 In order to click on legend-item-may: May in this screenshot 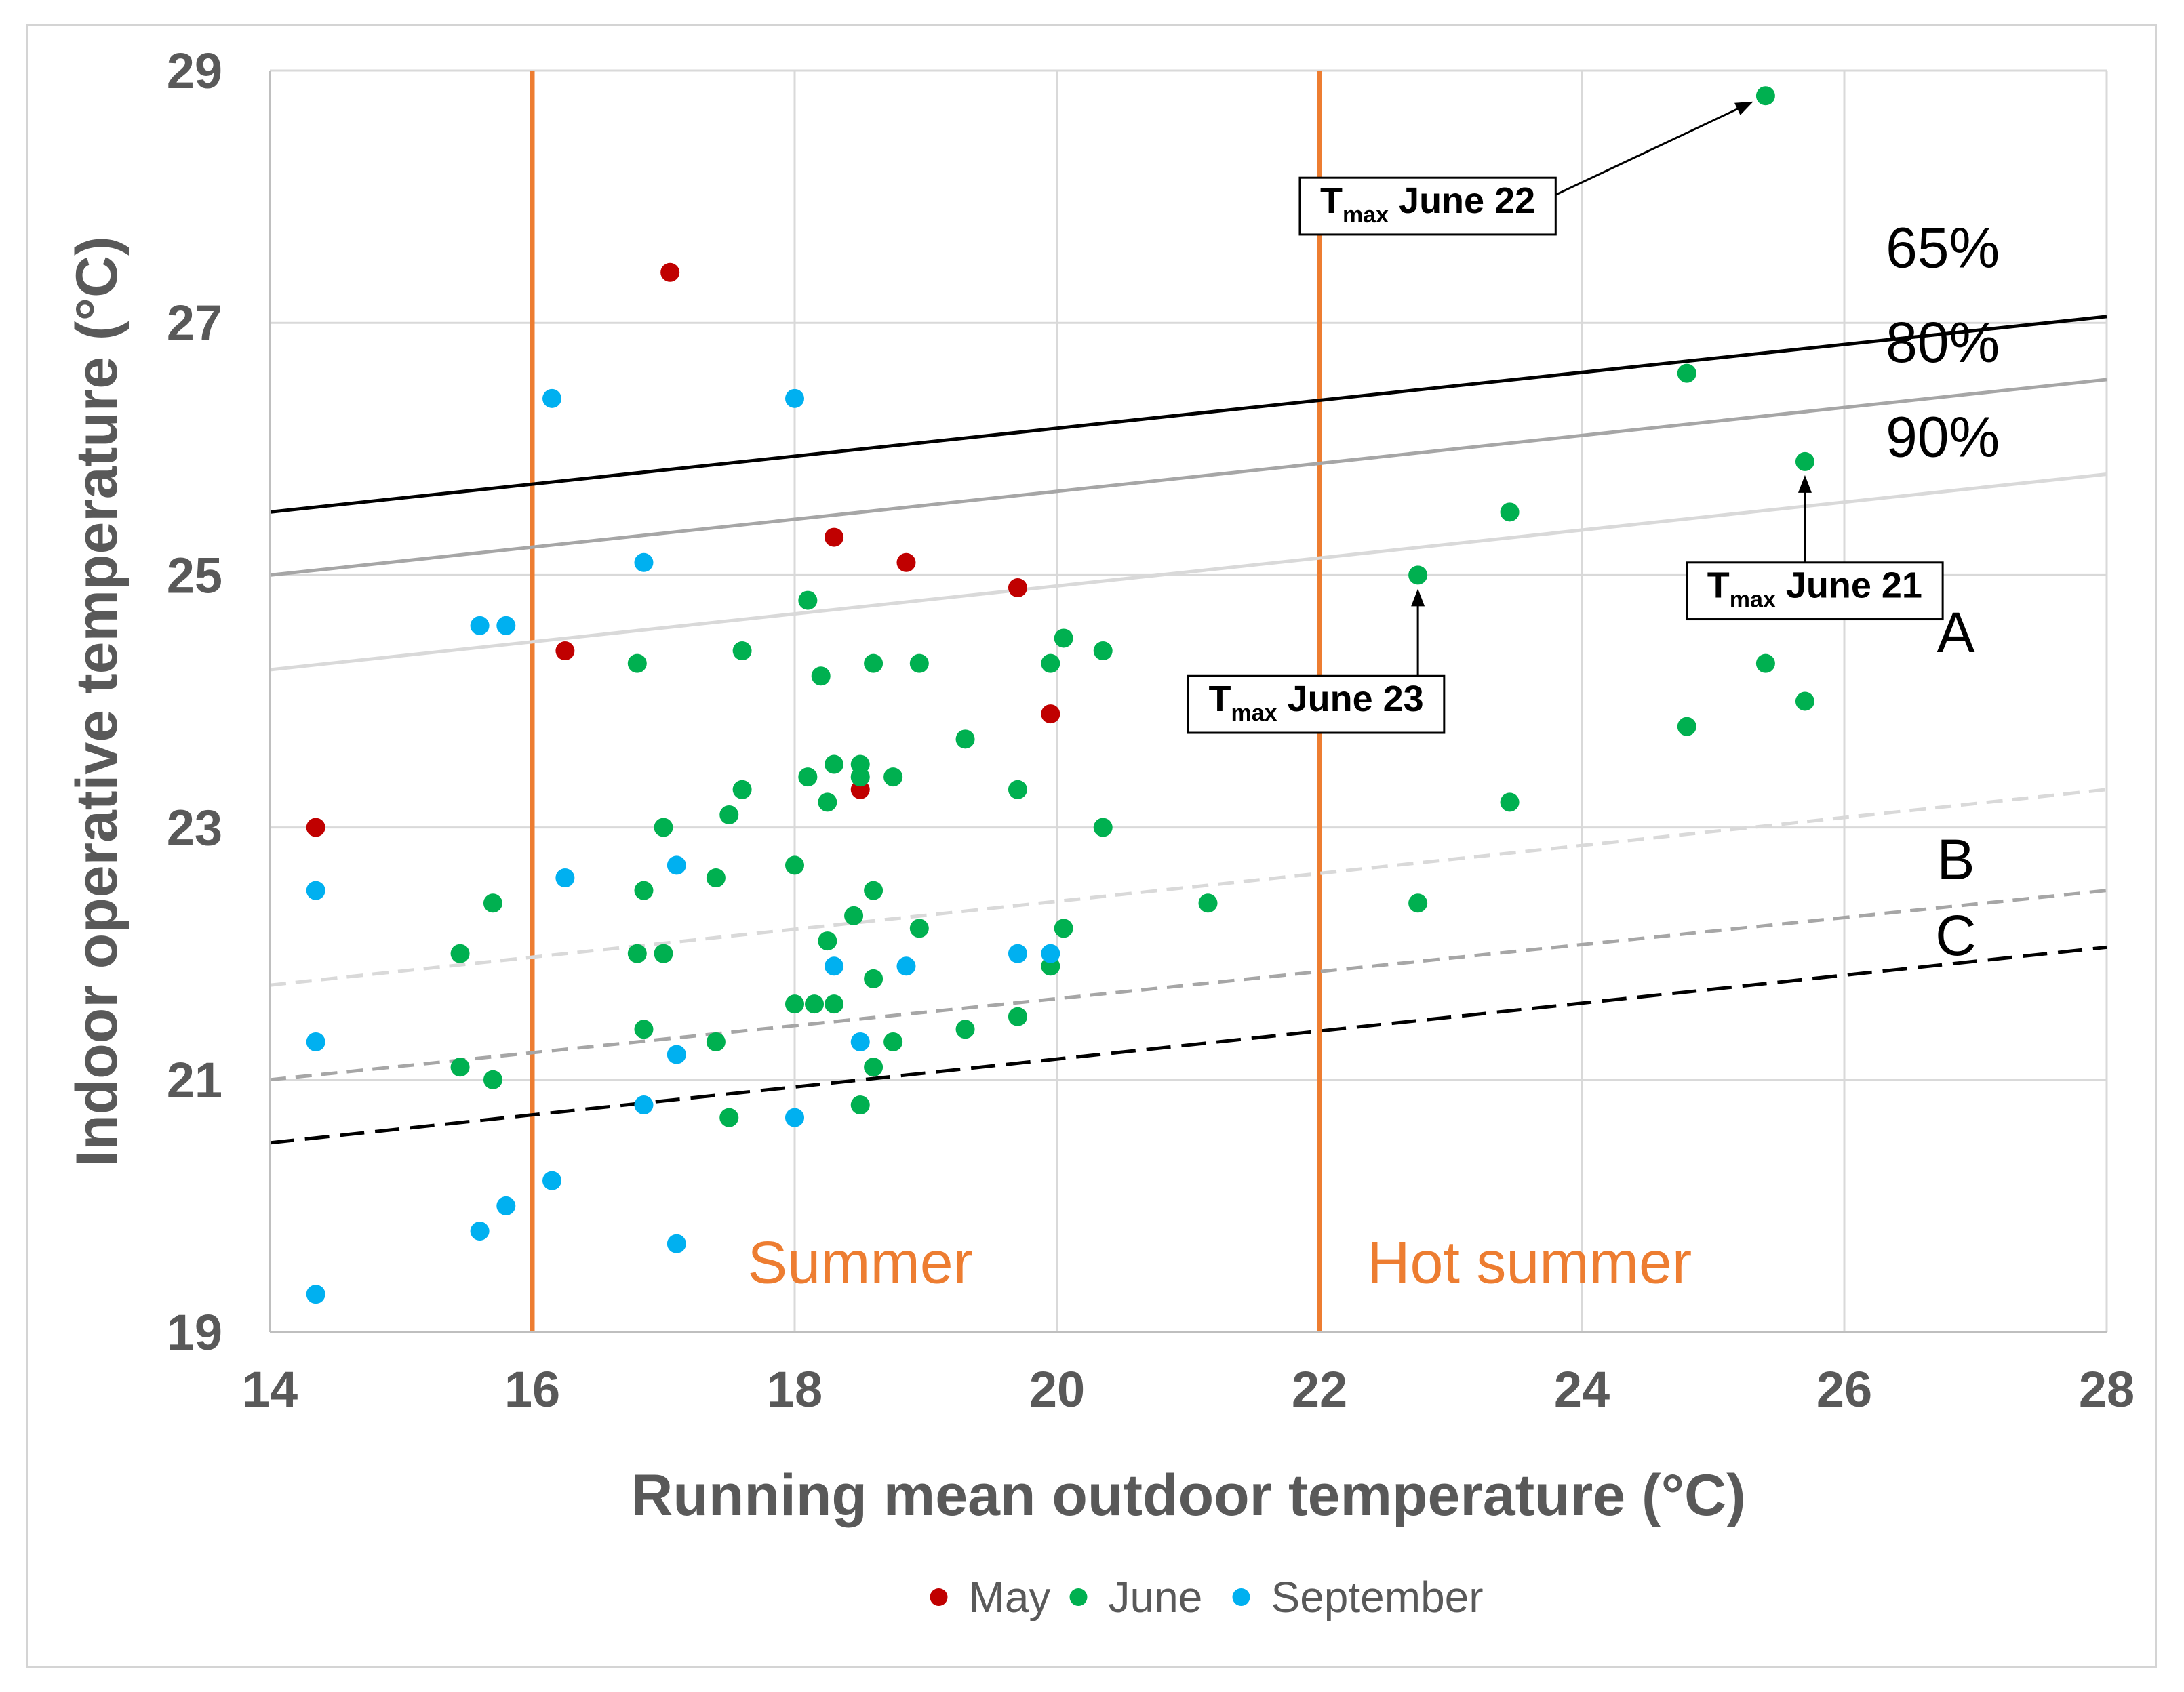, I will do `click(990, 1597)`.